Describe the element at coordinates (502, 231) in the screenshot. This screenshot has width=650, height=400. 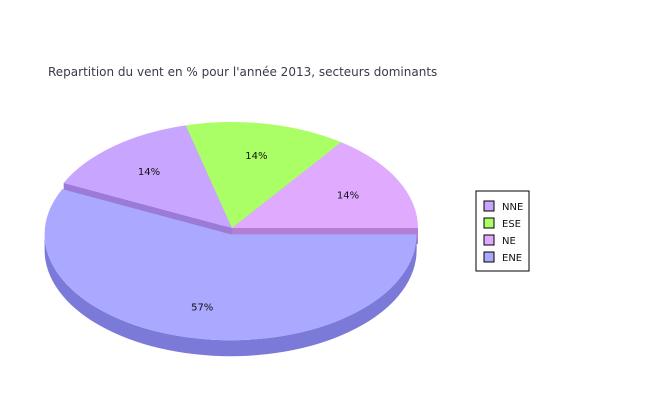
I see `legend: NNE ESE NE ENE` at that location.